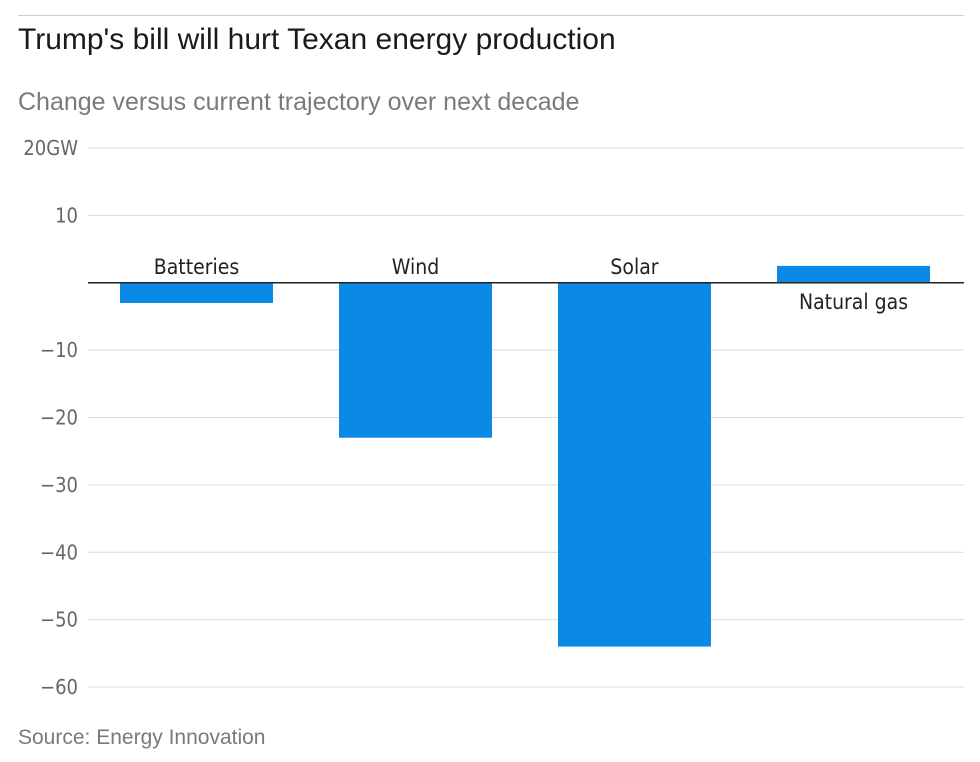  I want to click on bar-batteries, so click(196, 292).